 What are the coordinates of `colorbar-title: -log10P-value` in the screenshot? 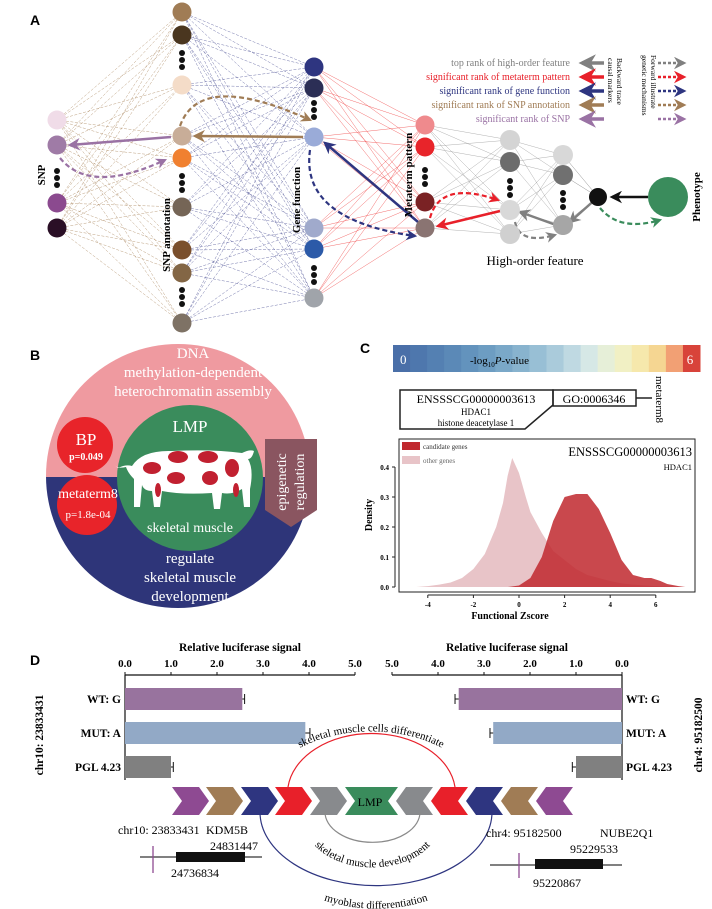 It's located at (499, 362).